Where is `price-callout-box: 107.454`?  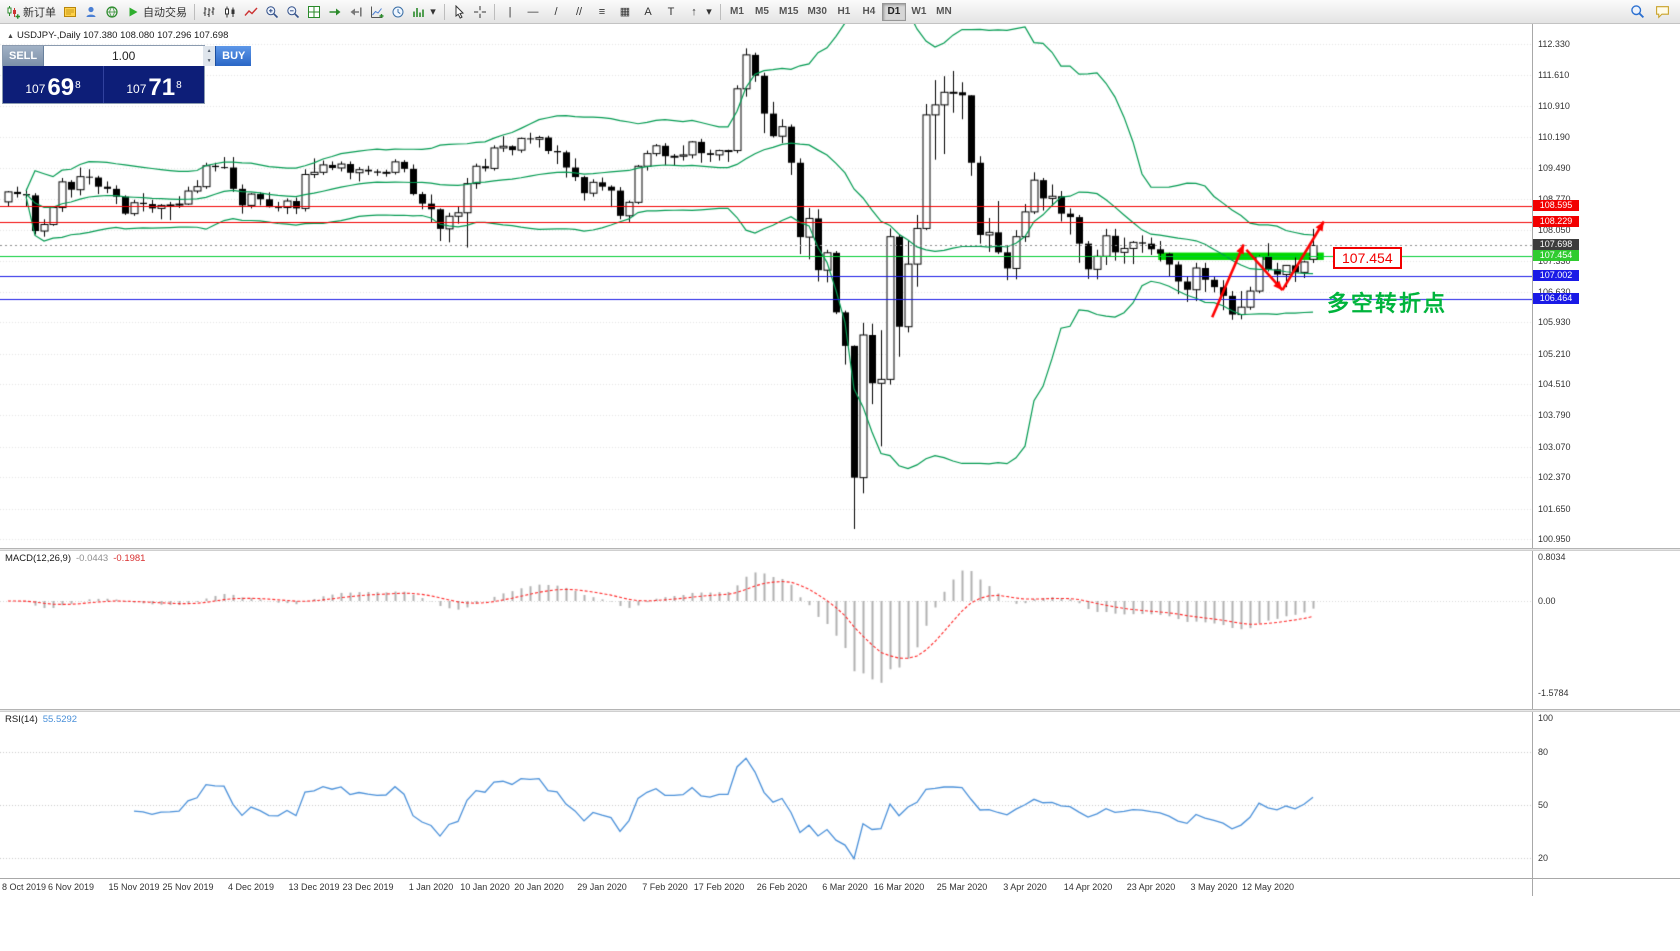
price-callout-box: 107.454 is located at coordinates (1367, 258).